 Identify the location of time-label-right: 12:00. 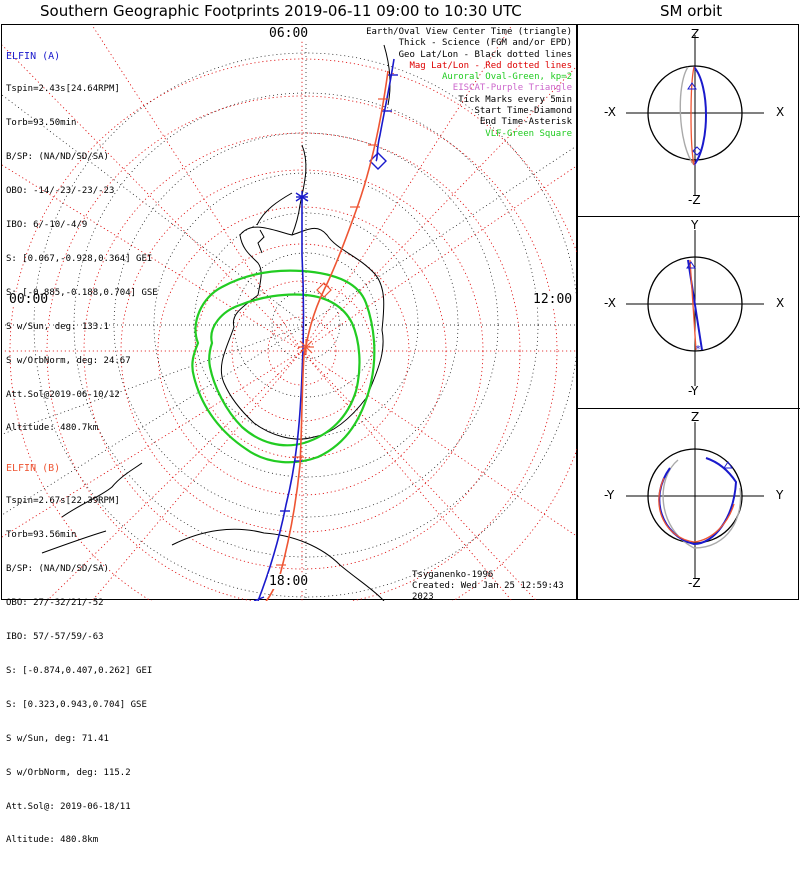
(553, 299).